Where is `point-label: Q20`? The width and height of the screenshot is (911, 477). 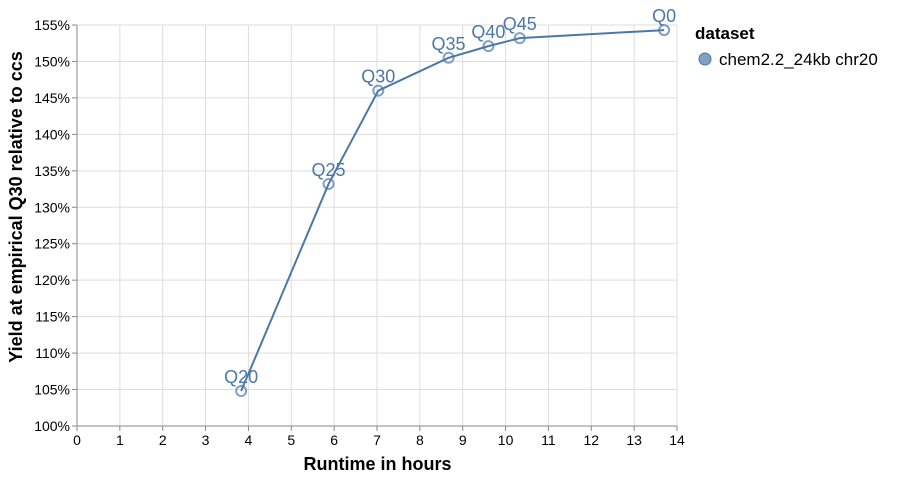 point-label: Q20 is located at coordinates (241, 377).